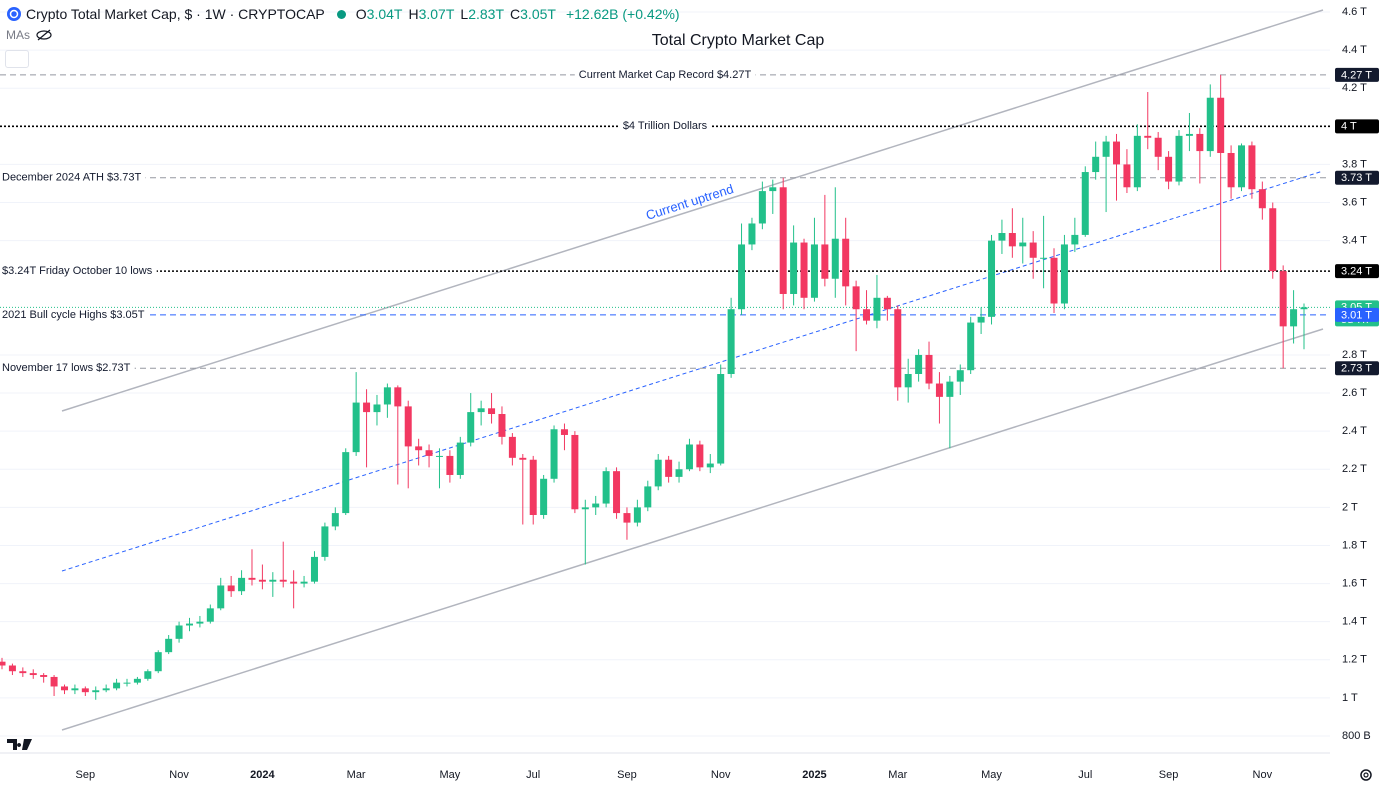  I want to click on hide-icon, so click(44, 35).